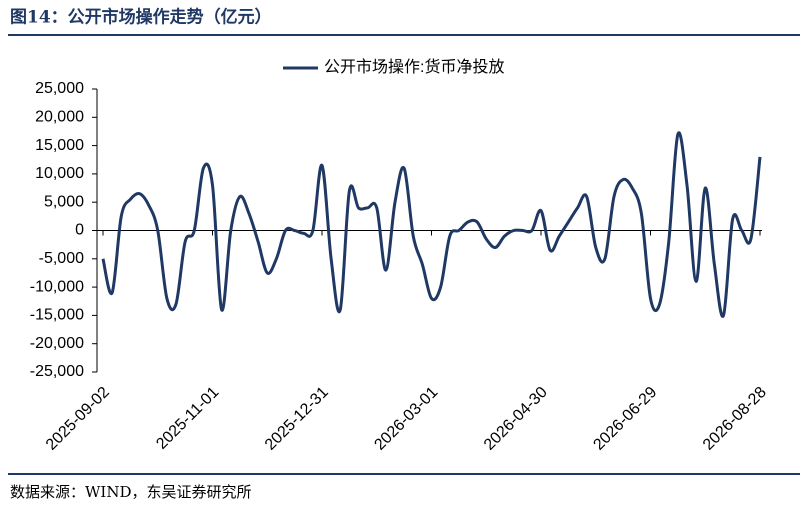 Image resolution: width=805 pixels, height=512 pixels. I want to click on y-tick-label: 20,000, so click(59, 117).